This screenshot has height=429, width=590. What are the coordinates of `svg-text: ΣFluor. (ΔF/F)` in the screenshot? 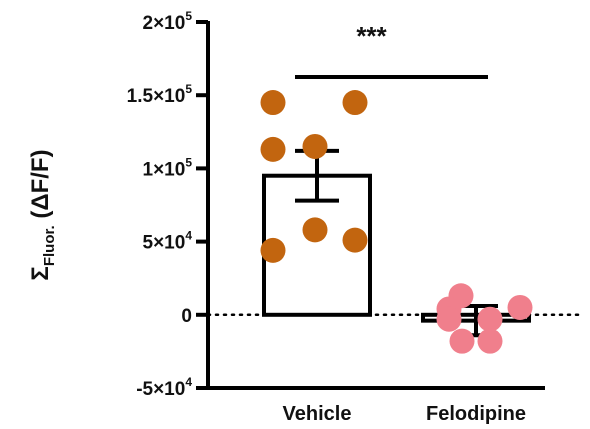 It's located at (42, 214).